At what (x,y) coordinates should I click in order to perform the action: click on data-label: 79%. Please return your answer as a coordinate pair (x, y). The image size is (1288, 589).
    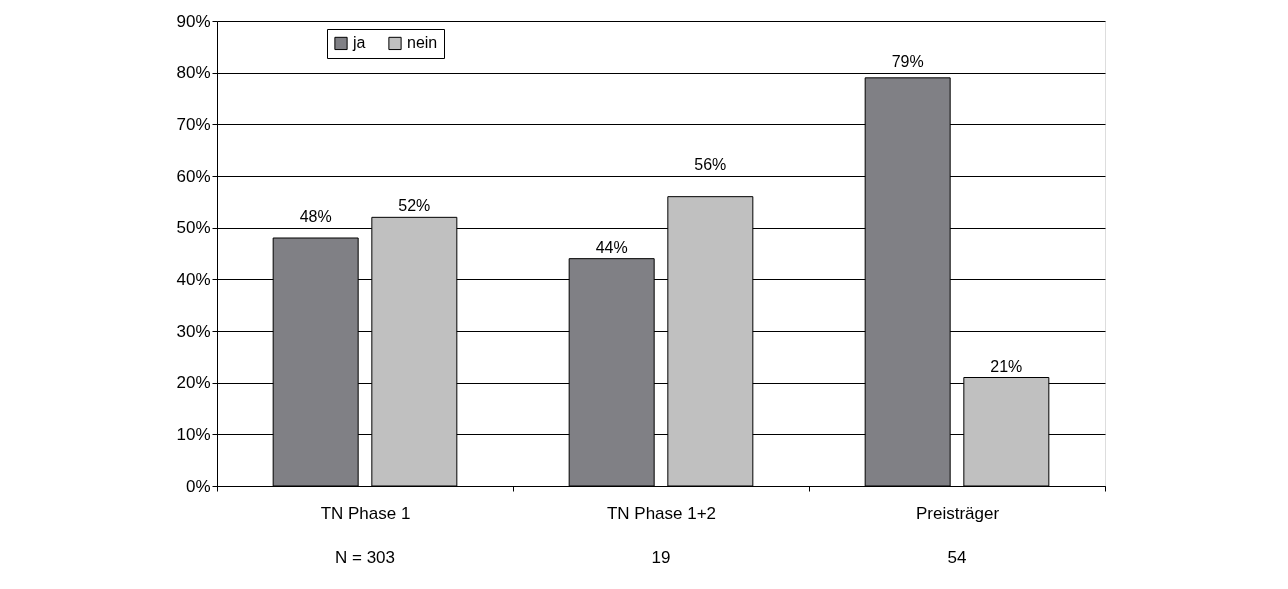
    Looking at the image, I should click on (907, 61).